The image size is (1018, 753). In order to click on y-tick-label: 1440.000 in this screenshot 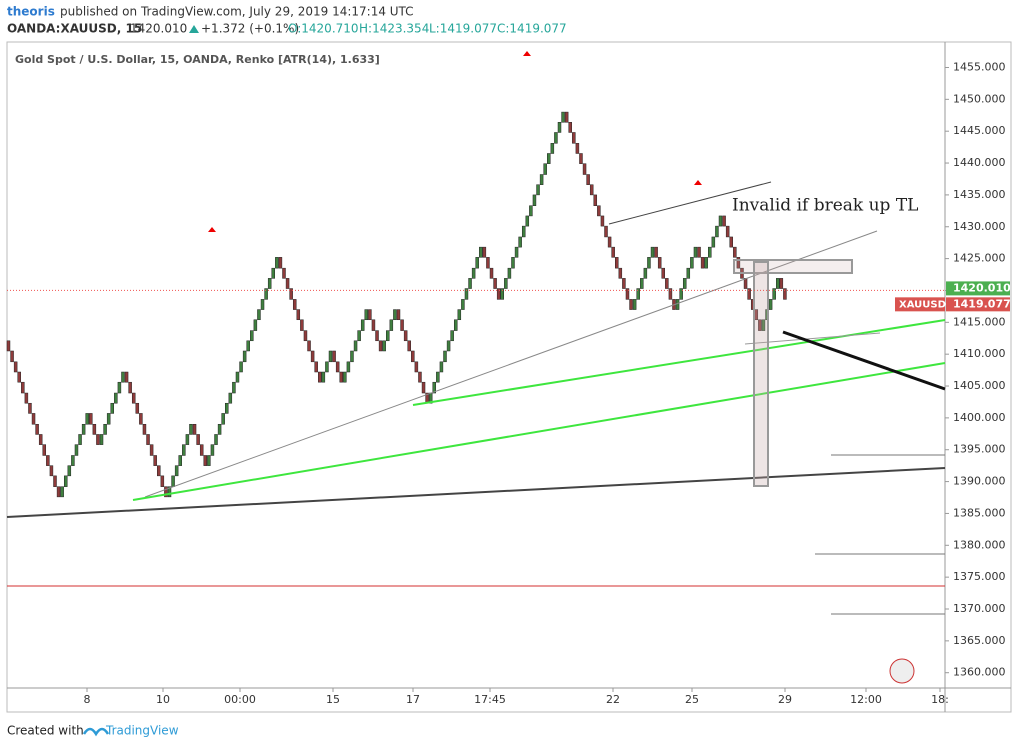, I will do `click(979, 162)`.